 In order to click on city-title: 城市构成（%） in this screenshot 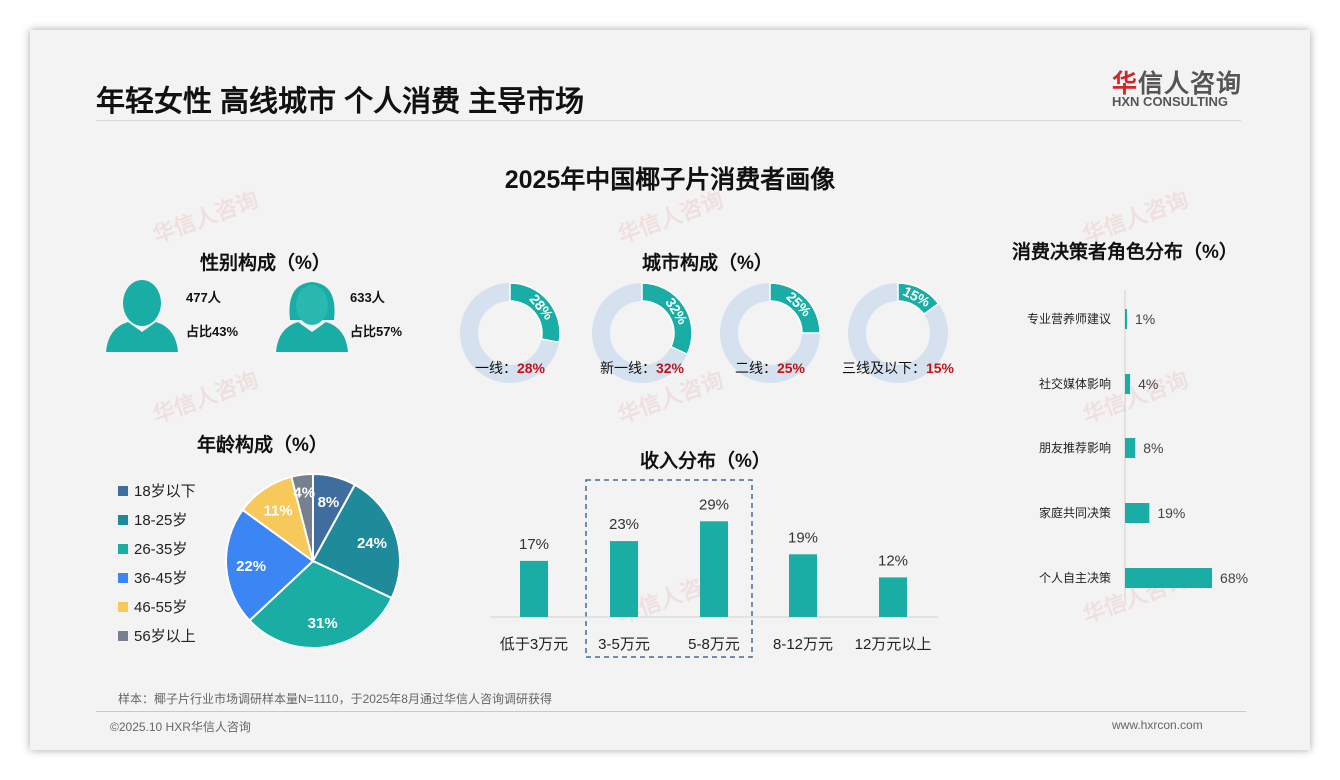, I will do `click(707, 263)`.